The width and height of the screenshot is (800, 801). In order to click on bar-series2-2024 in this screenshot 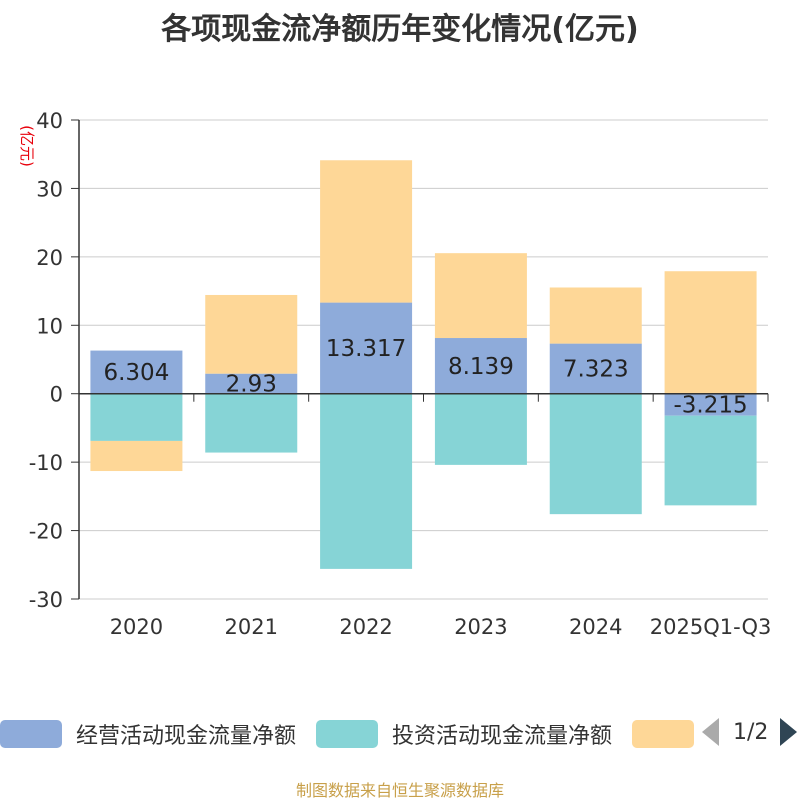, I will do `click(595, 315)`.